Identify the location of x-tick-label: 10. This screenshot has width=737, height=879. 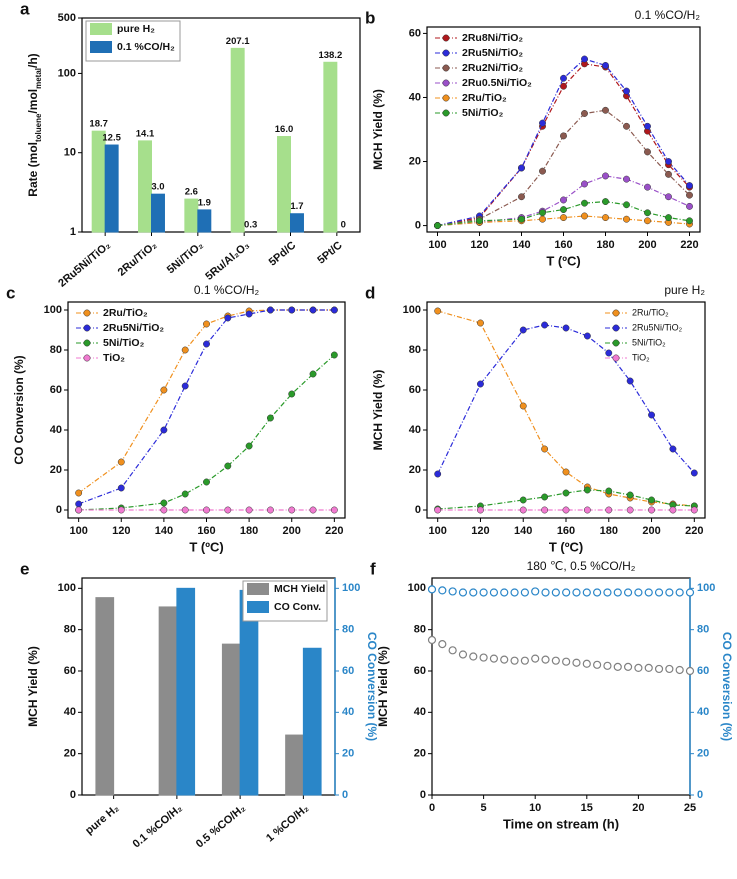
(535, 808).